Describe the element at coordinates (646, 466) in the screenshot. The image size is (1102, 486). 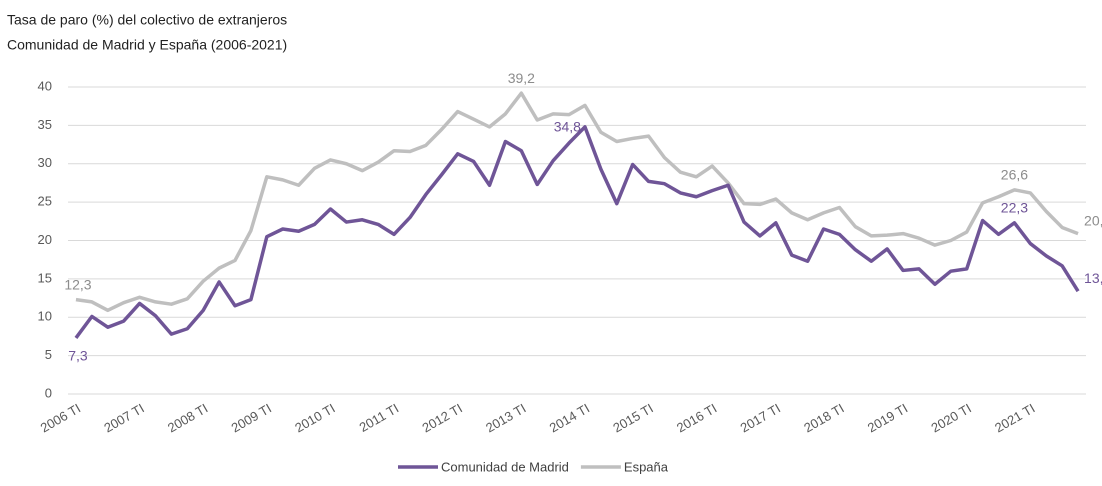
I see `legend-label: España` at that location.